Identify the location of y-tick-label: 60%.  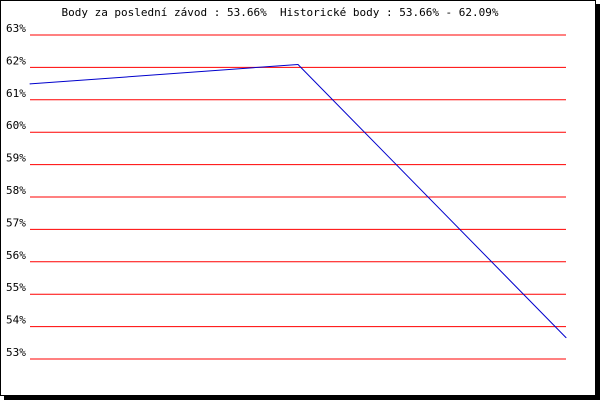
(16, 125).